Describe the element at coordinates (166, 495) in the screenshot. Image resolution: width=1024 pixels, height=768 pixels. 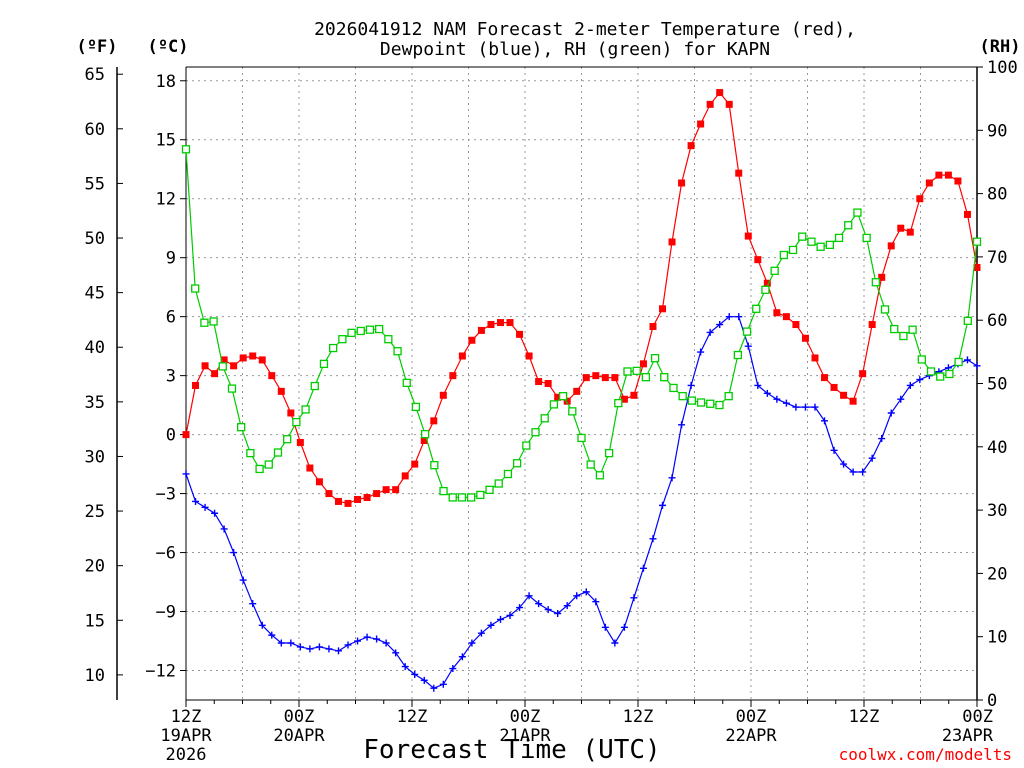
I see `celsius-tick-label: −3` at that location.